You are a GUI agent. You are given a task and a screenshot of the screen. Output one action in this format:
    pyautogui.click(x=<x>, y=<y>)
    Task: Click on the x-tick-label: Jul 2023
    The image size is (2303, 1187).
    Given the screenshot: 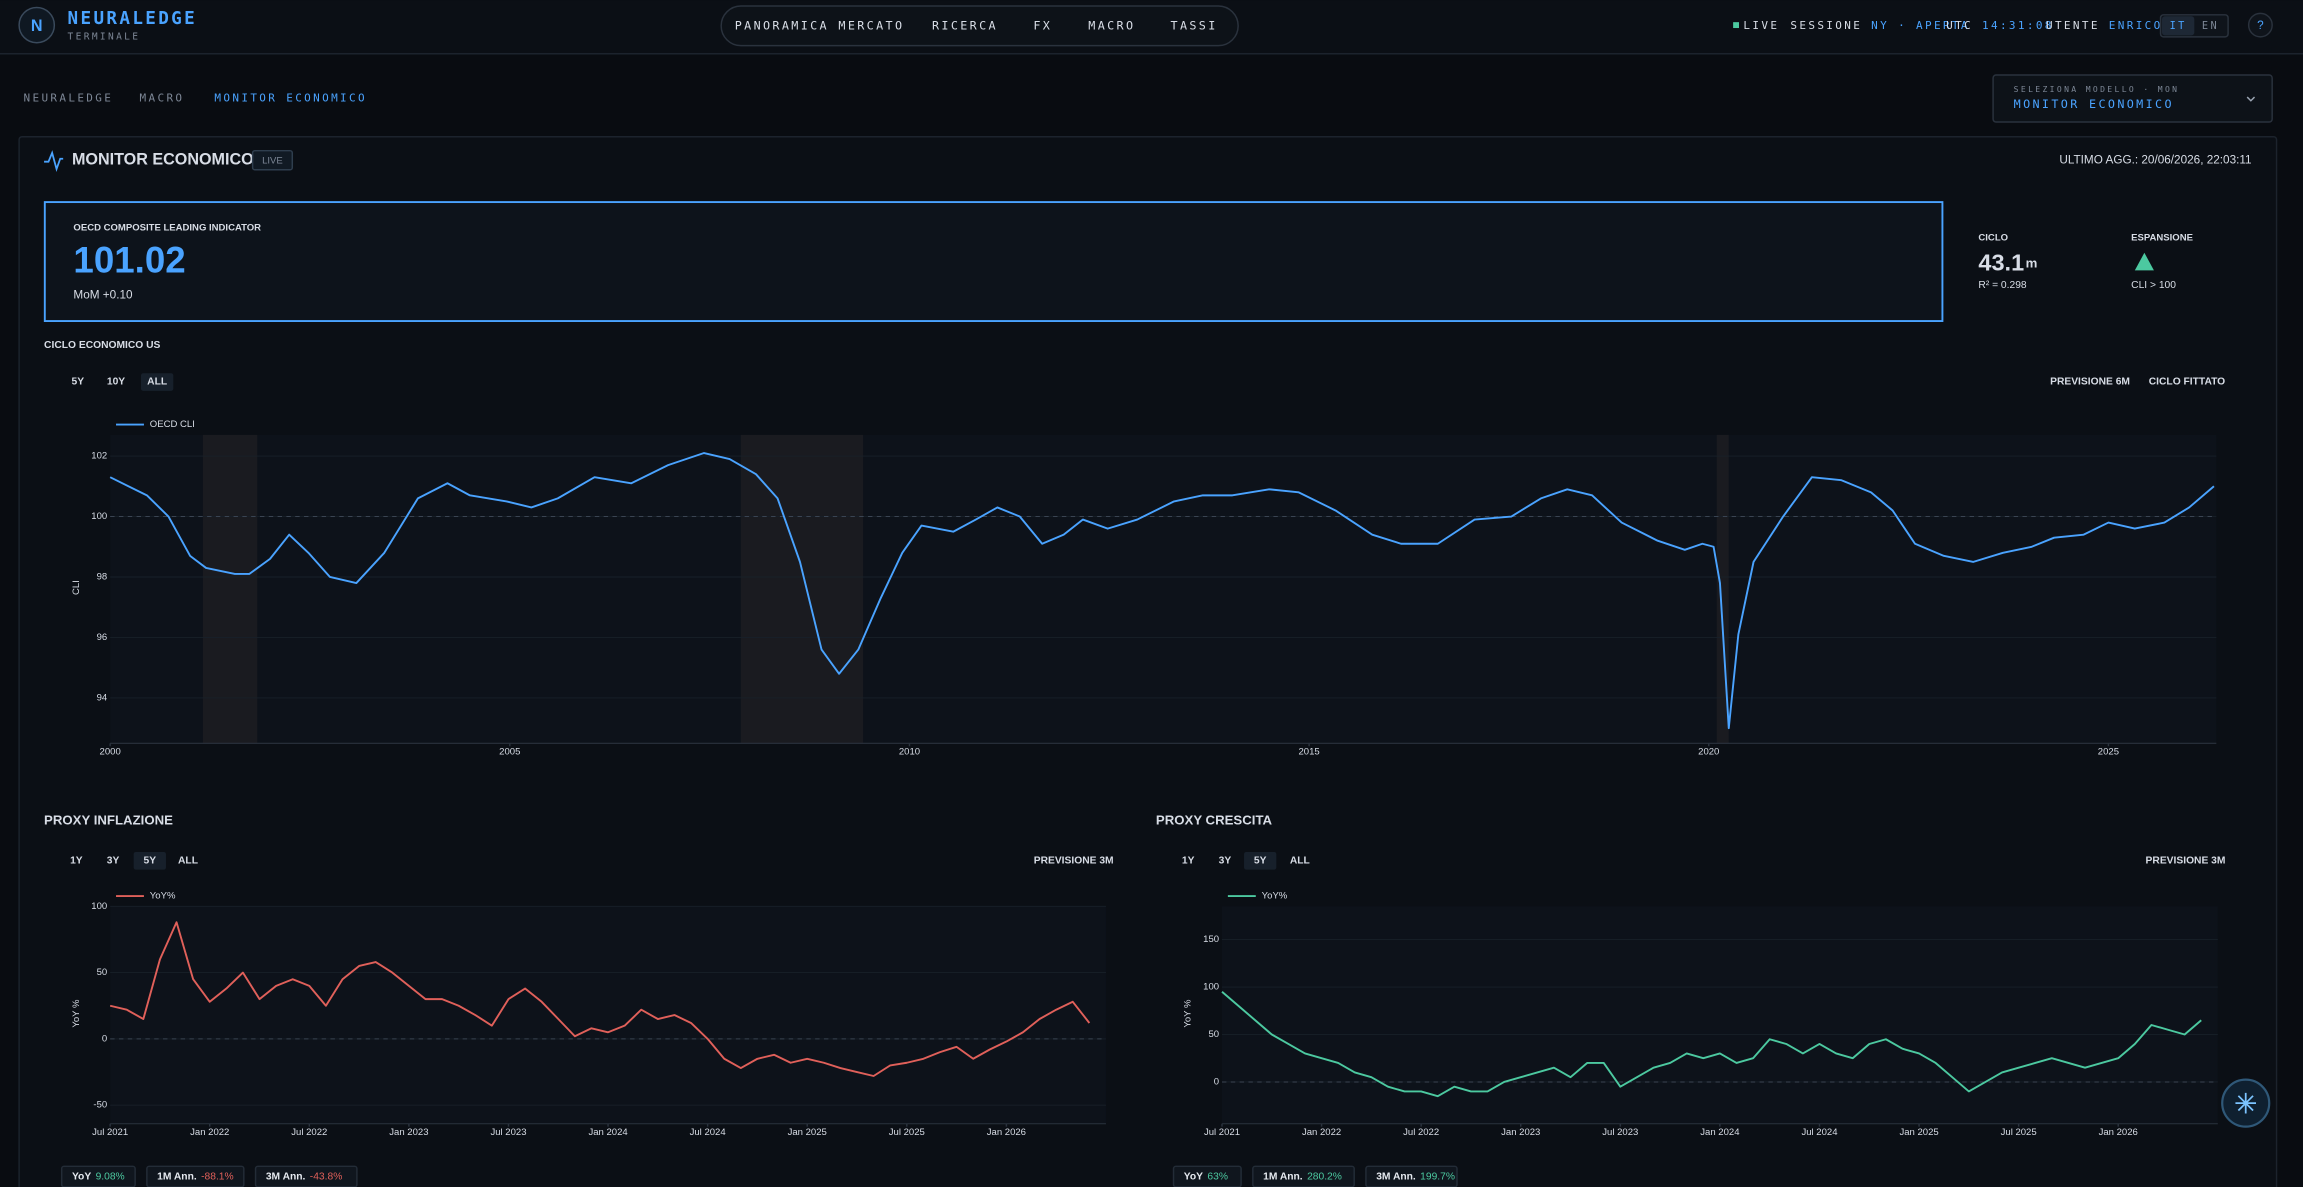 What is the action you would take?
    pyautogui.click(x=508, y=1132)
    